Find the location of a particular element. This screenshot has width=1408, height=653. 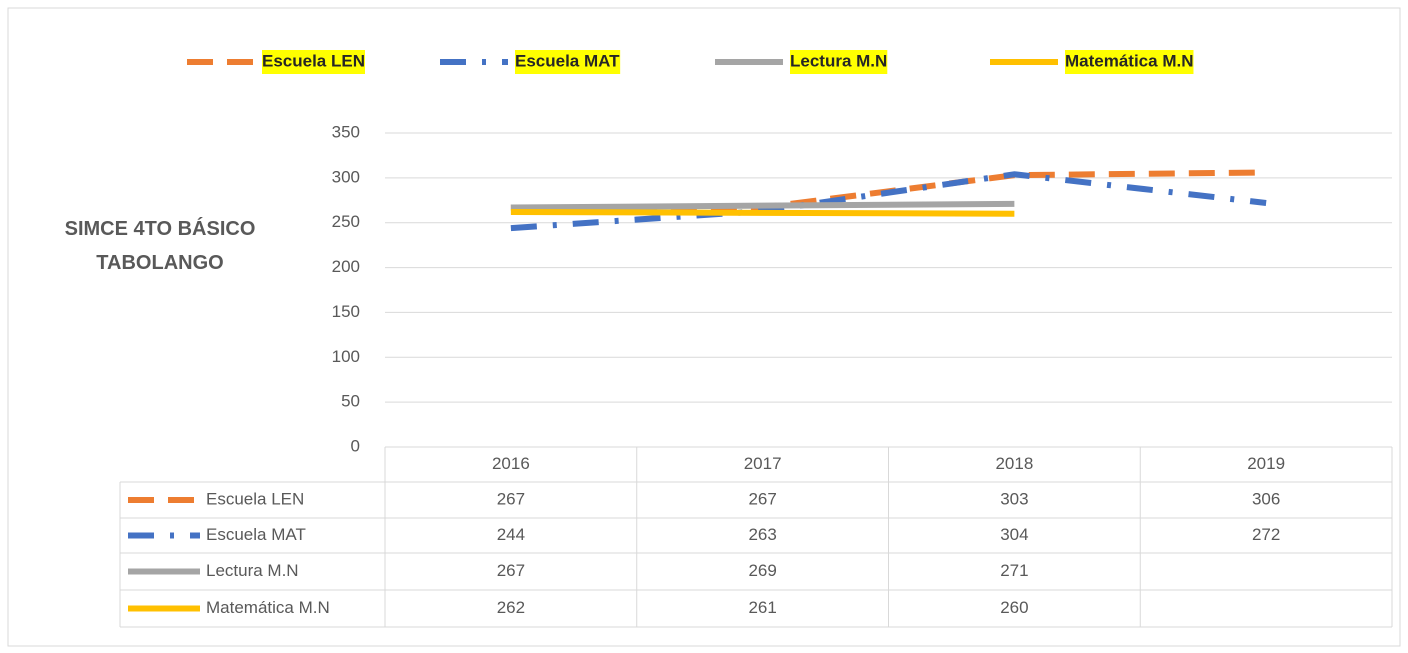

table-row-label: Matemática M.N is located at coordinates (268, 607).